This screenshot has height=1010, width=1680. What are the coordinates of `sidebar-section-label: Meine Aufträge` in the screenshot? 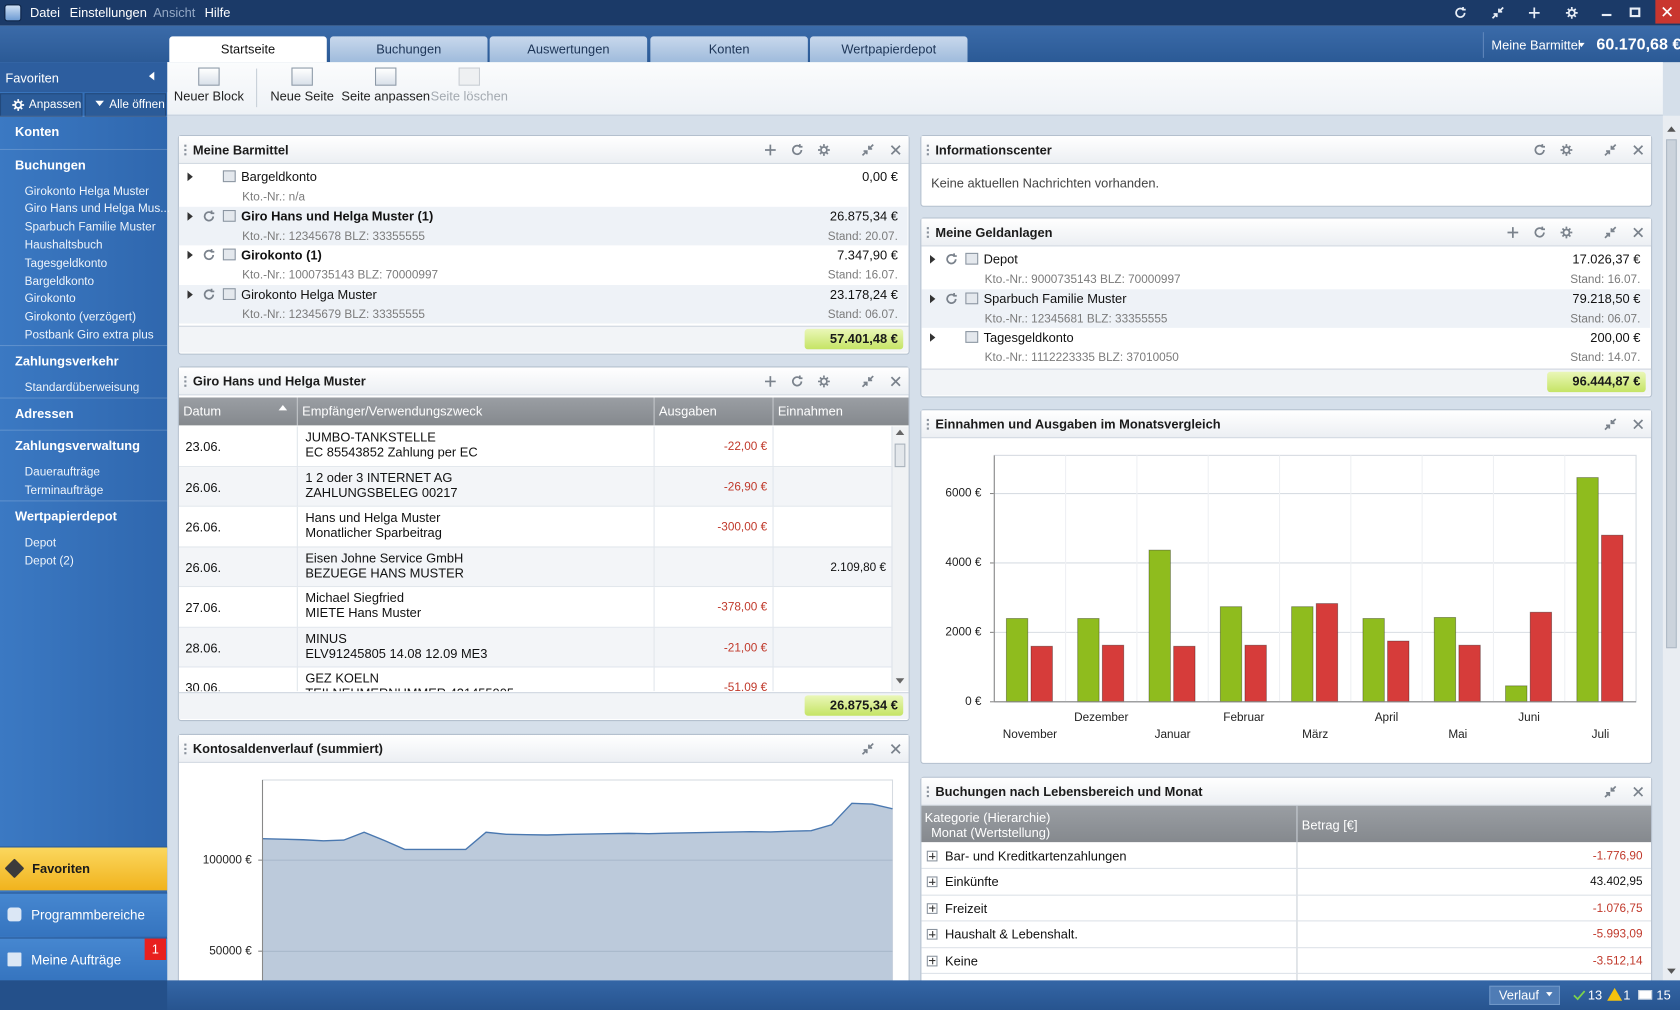 It's located at (76, 960).